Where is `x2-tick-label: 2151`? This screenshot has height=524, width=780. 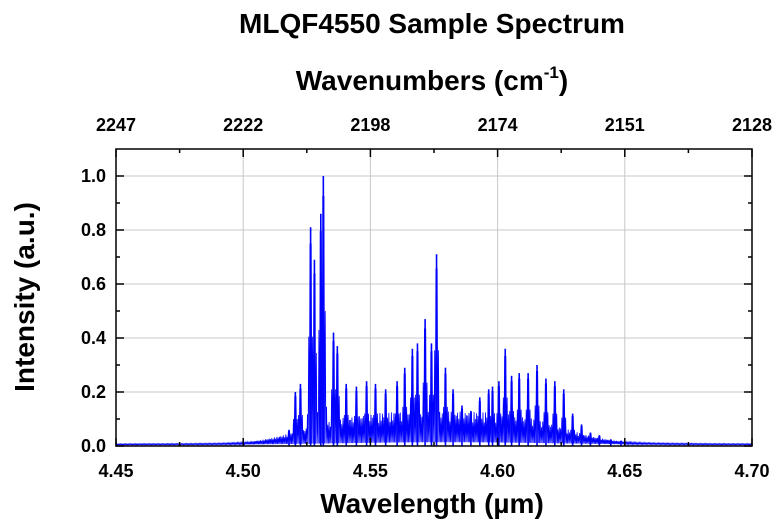 x2-tick-label: 2151 is located at coordinates (625, 125).